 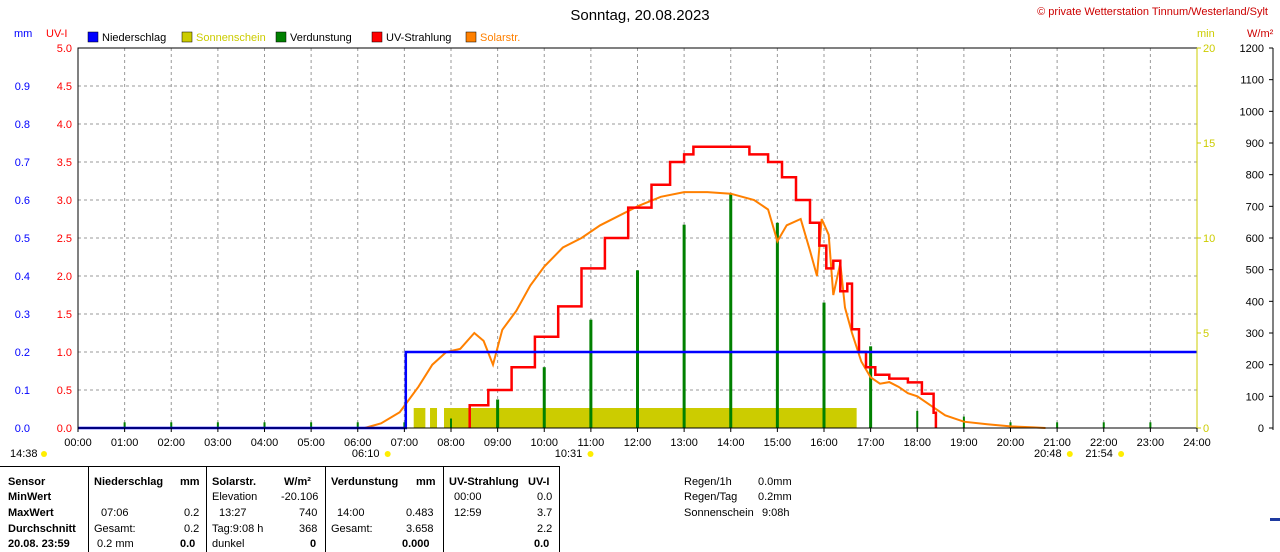 I want to click on x-tick-label: 01:00, so click(x=125, y=443).